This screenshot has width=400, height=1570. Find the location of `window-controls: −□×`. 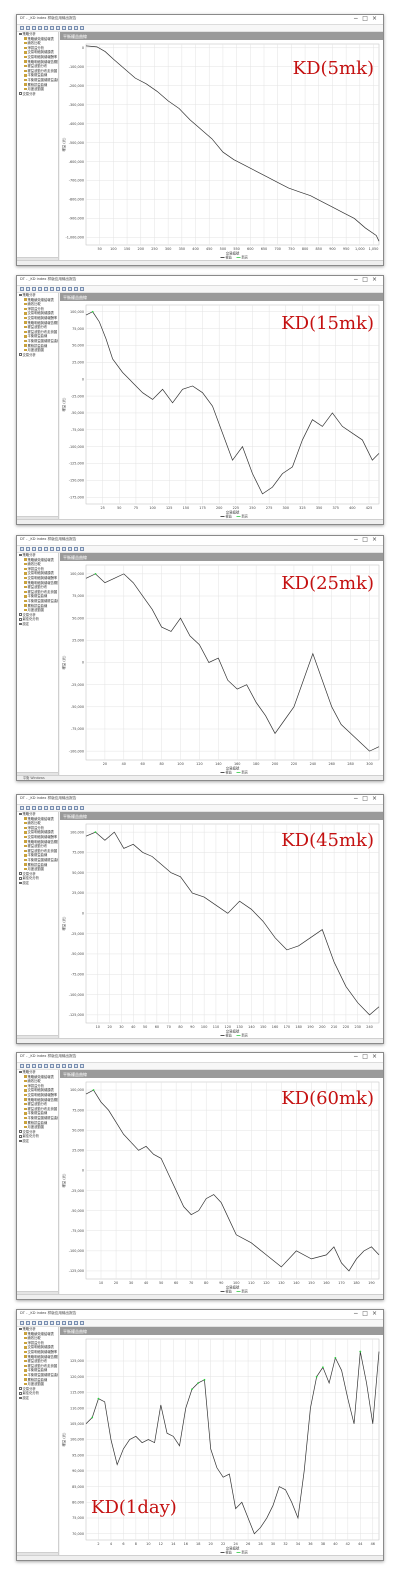

window-controls: −□× is located at coordinates (367, 539).